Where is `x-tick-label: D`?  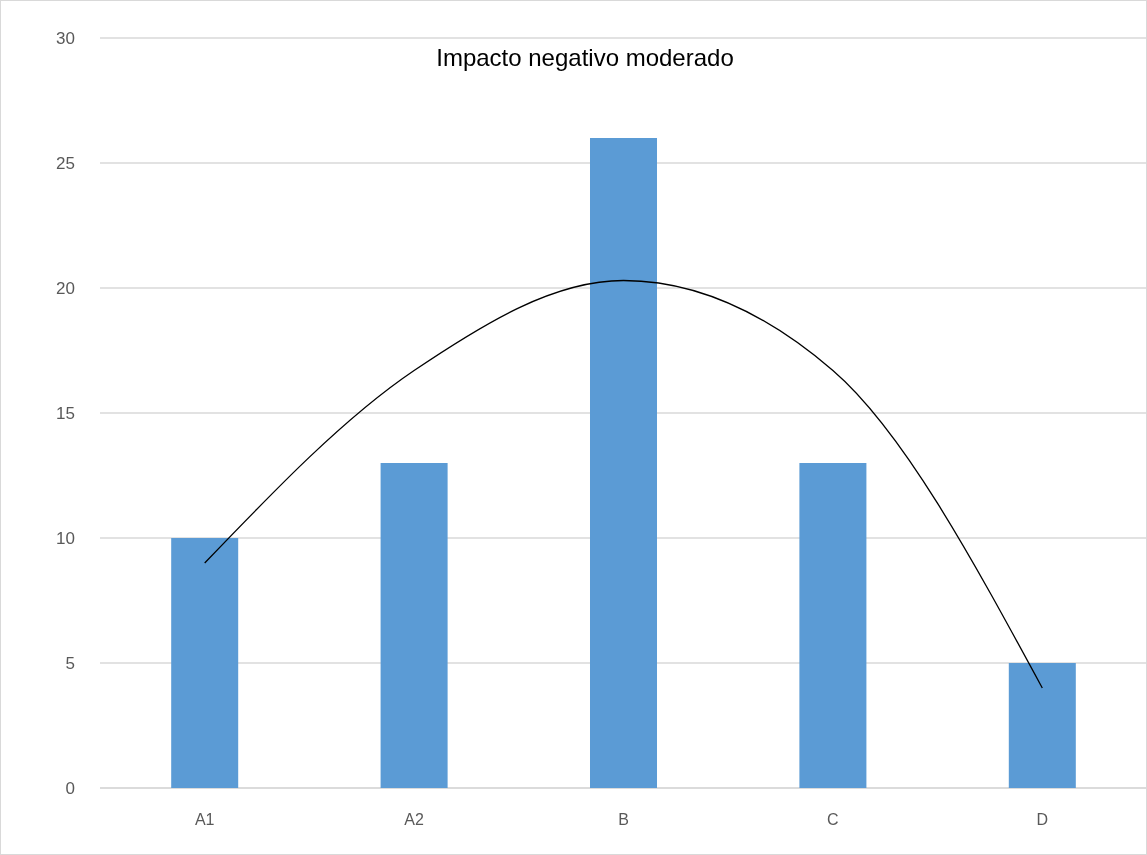 x-tick-label: D is located at coordinates (1042, 819).